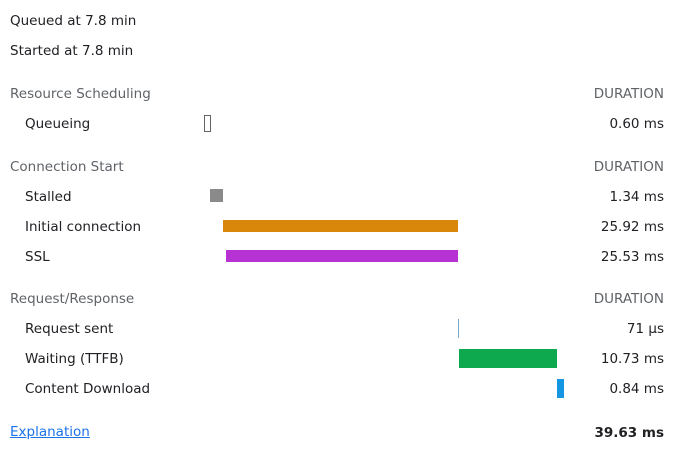 Image resolution: width=678 pixels, height=470 pixels. What do you see at coordinates (83, 227) in the screenshot?
I see `initial-connection-label: Initial connection` at bounding box center [83, 227].